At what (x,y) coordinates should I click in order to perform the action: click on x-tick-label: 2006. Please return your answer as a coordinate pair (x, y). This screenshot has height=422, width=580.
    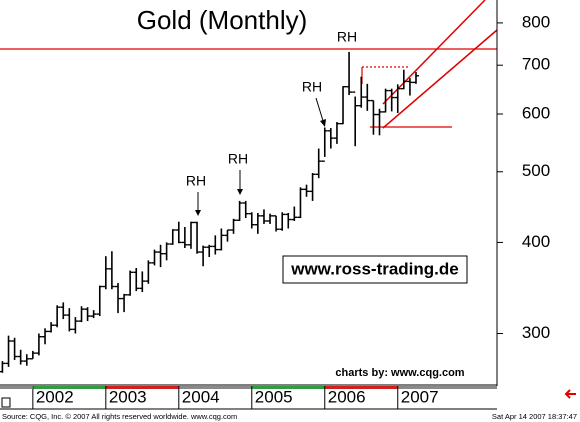
    Looking at the image, I should click on (347, 396).